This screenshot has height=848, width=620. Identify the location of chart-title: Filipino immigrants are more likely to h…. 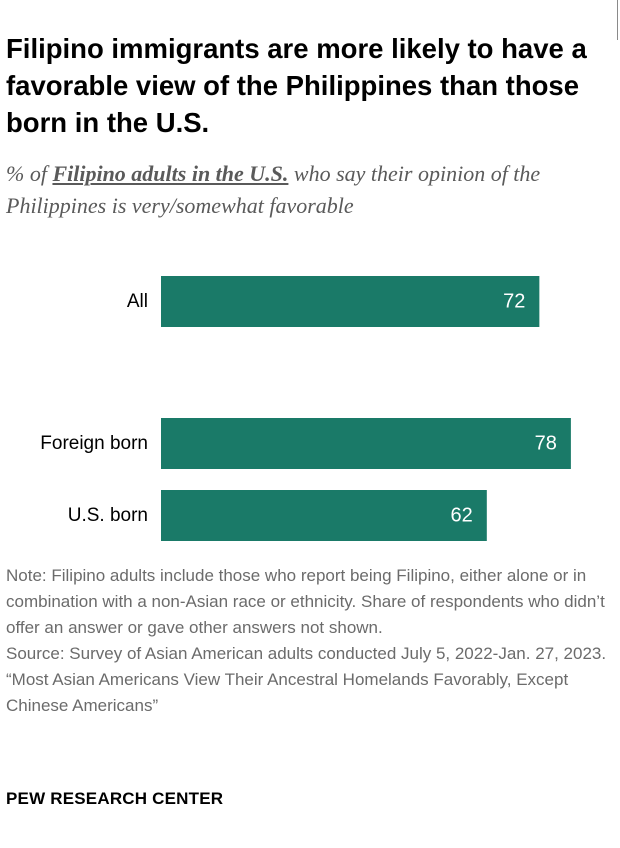
(296, 85).